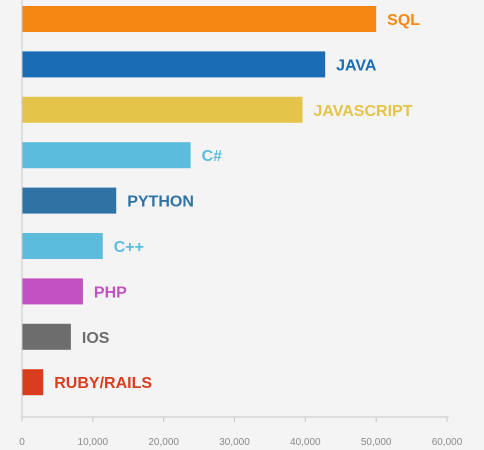 This screenshot has height=450, width=484. I want to click on x-tick-label: 40,000, so click(305, 442).